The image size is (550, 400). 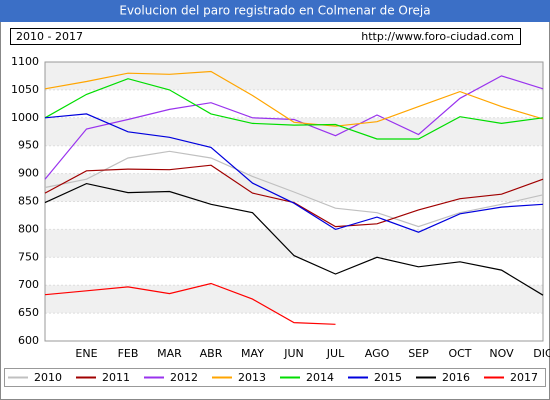 What do you see at coordinates (293, 353) in the screenshot?
I see `x-tick-label: JUN` at bounding box center [293, 353].